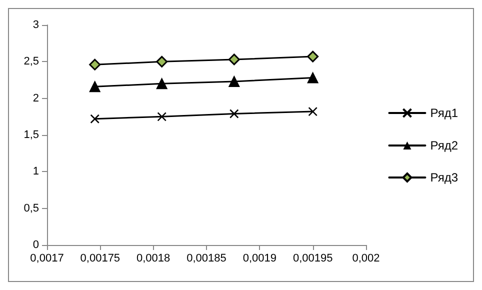 This screenshot has height=290, width=482. What do you see at coordinates (35, 172) in the screenshot?
I see `y-tick-label: 1` at bounding box center [35, 172].